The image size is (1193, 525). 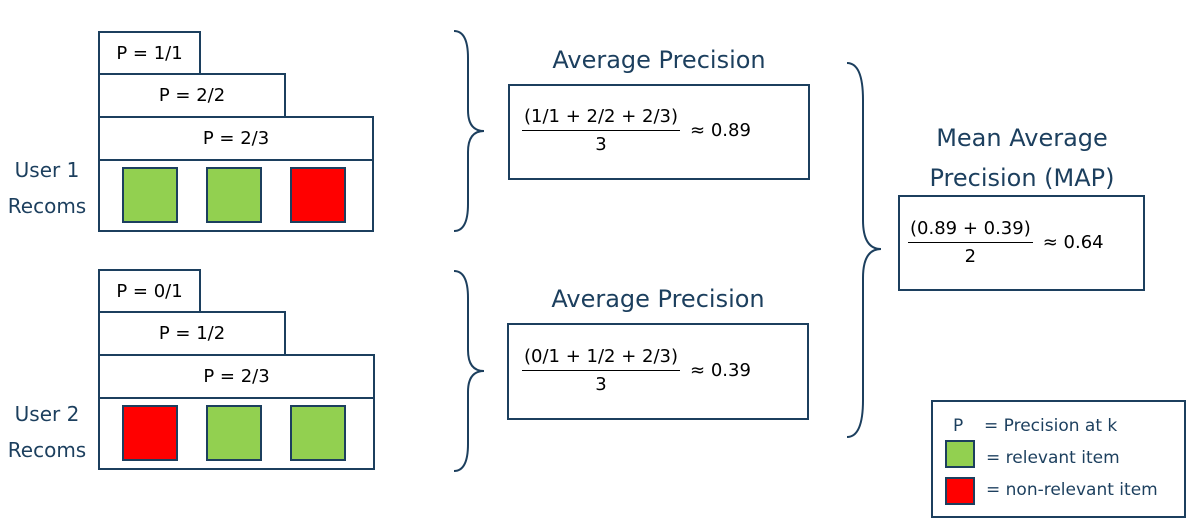 What do you see at coordinates (1073, 242) in the screenshot?
I see `map-result: ≈ 0.64` at bounding box center [1073, 242].